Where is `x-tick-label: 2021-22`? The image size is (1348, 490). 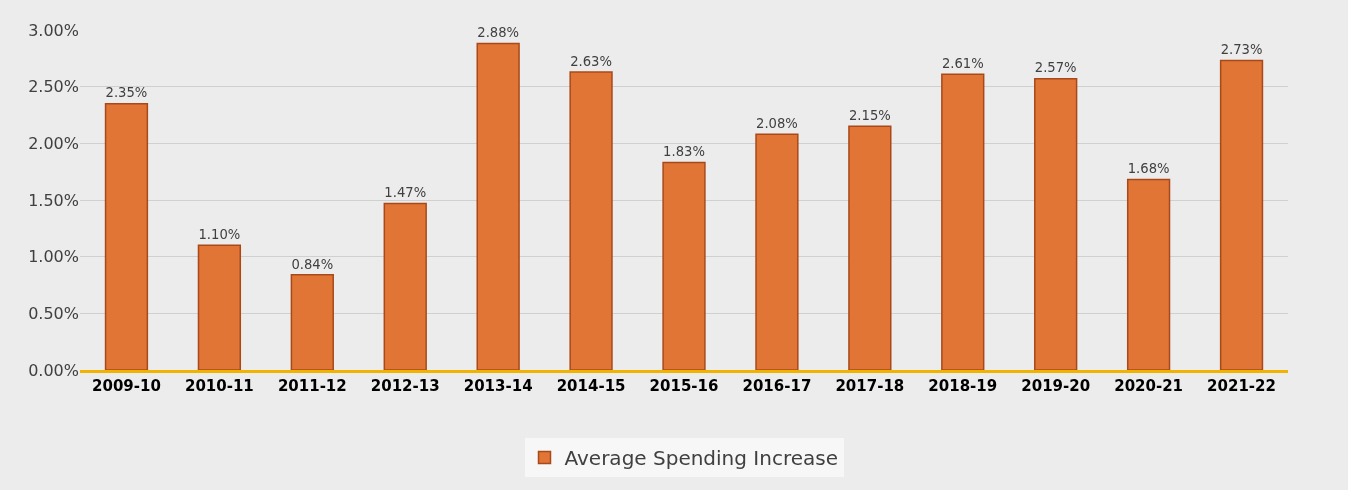
x-tick-label: 2021-22 is located at coordinates (1241, 386).